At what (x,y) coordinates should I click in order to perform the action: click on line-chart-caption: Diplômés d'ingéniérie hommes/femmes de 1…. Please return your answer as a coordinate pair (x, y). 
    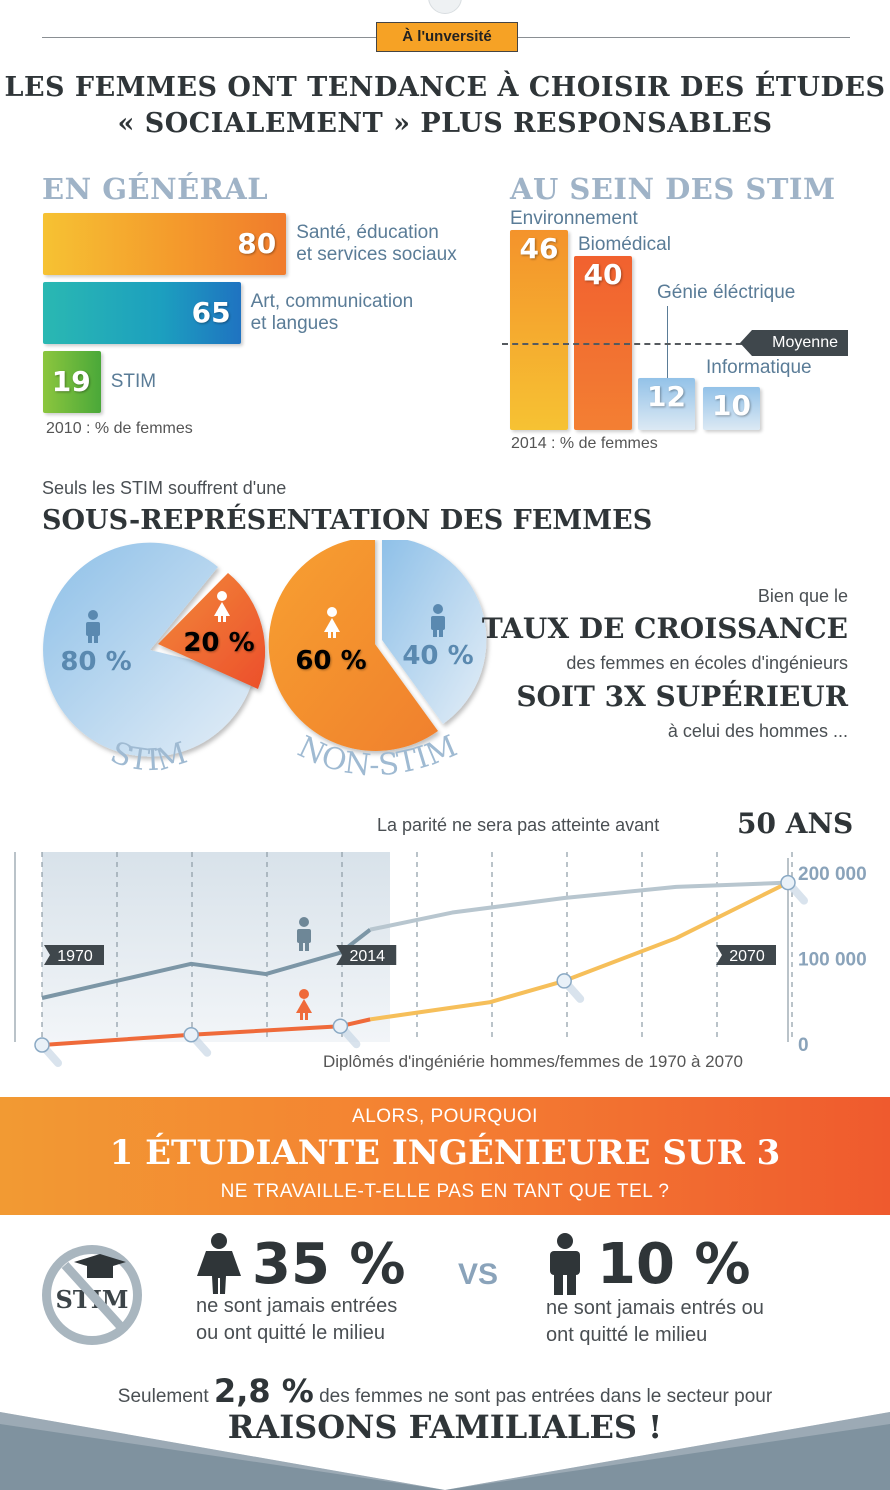
    Looking at the image, I should click on (533, 1061).